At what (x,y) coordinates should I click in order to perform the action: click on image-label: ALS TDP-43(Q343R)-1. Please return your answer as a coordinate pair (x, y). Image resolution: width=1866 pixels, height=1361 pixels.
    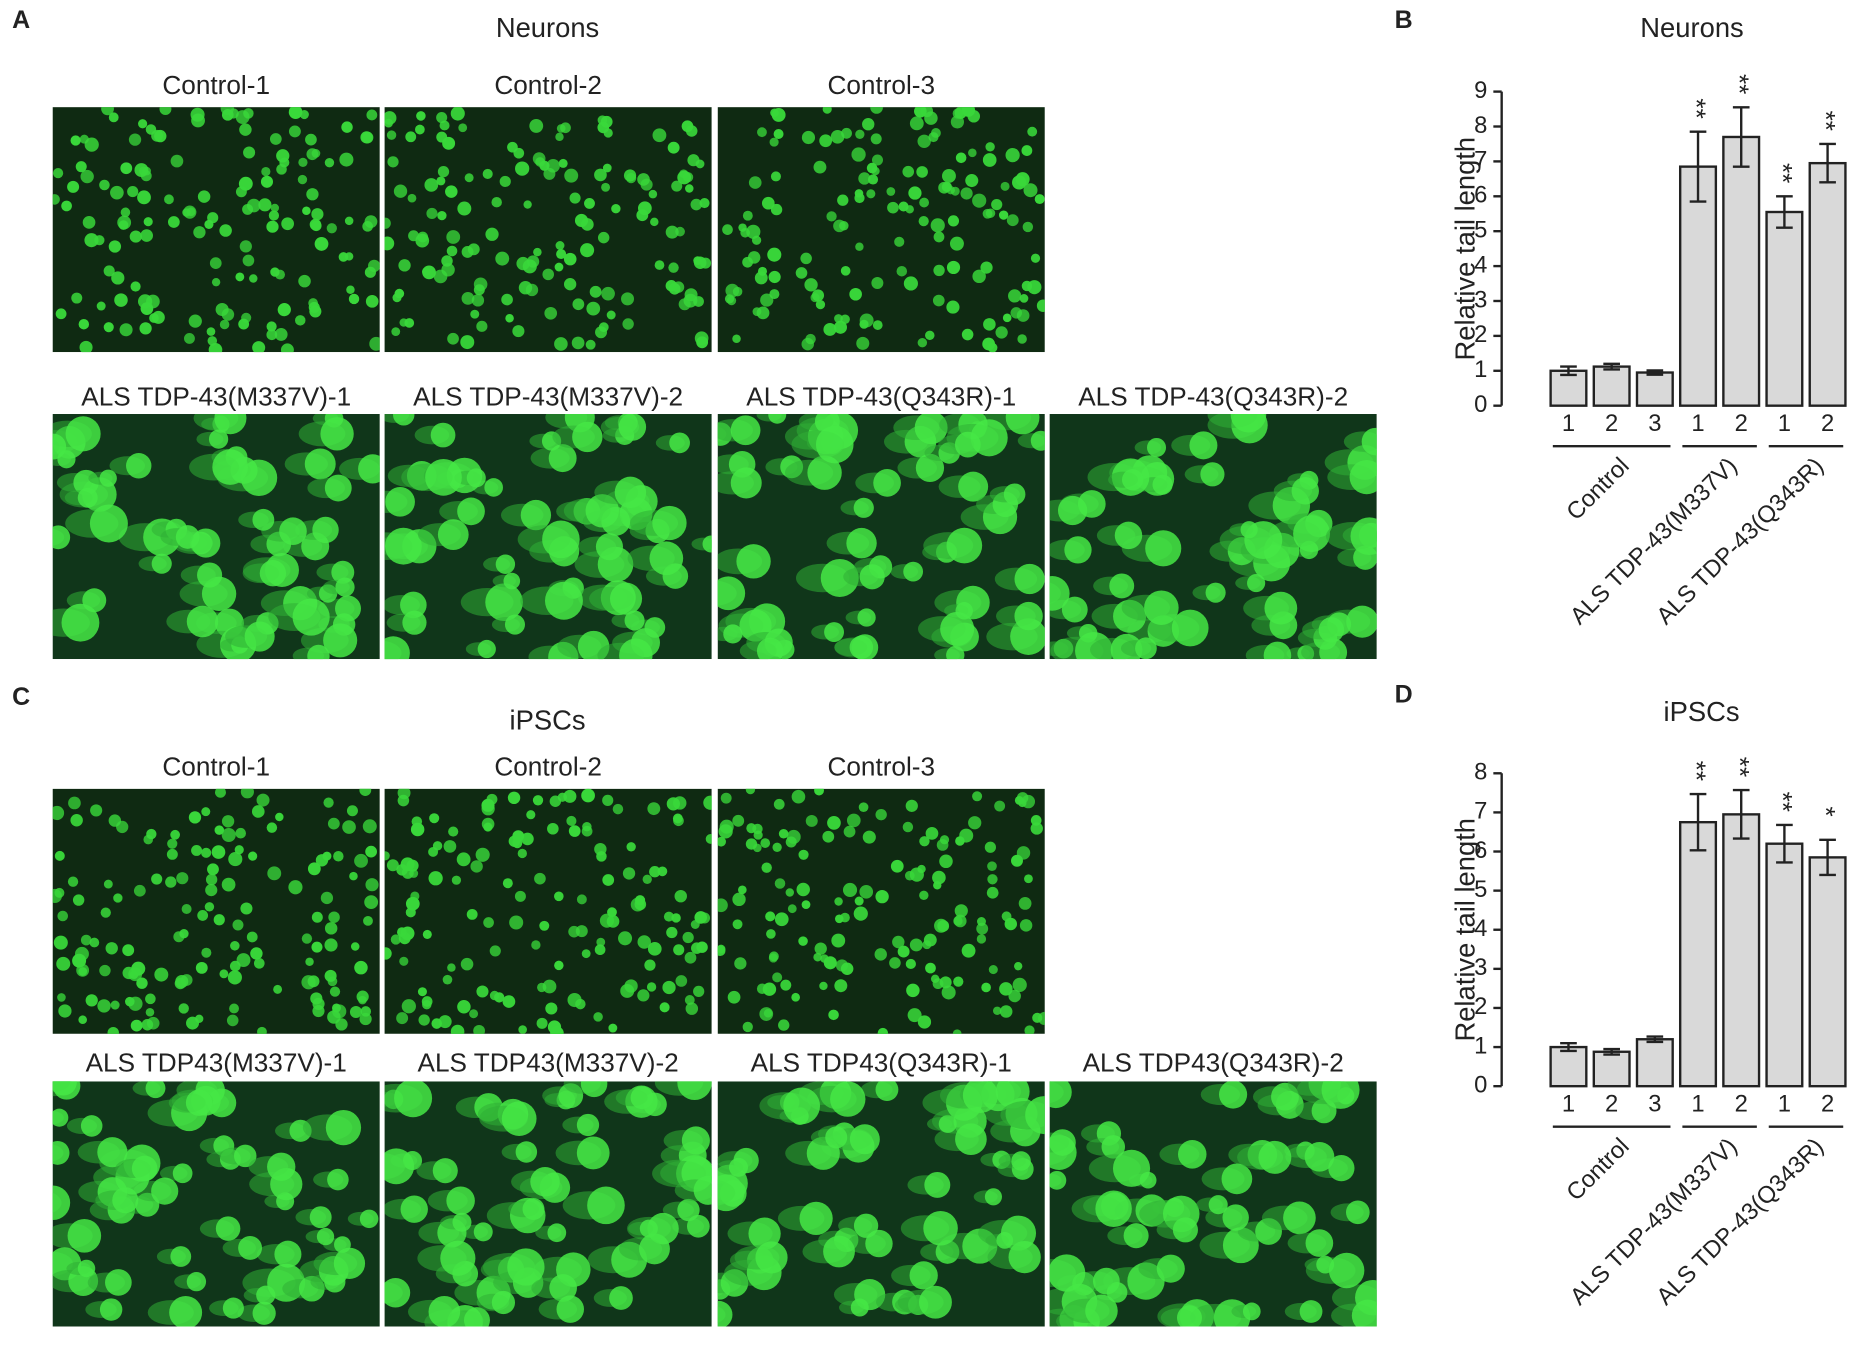
    Looking at the image, I should click on (881, 396).